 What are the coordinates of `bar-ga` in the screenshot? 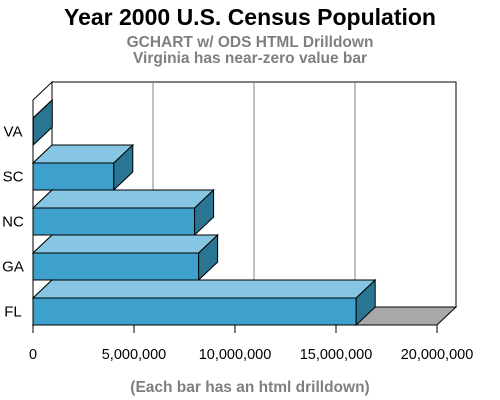 It's located at (116, 266).